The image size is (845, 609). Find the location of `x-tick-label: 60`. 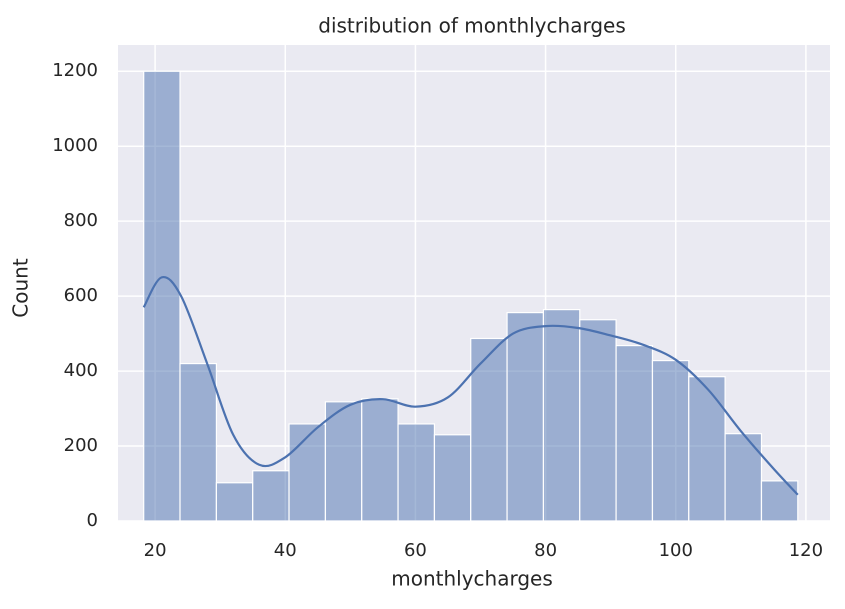

x-tick-label: 60 is located at coordinates (415, 550).